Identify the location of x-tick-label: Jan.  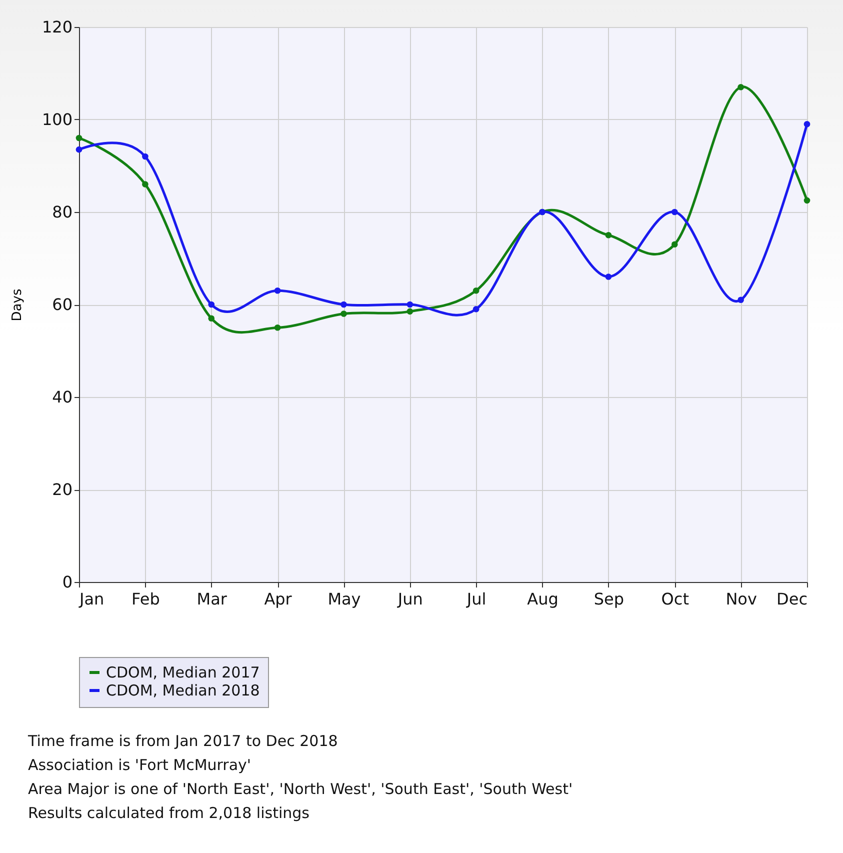
(91, 599).